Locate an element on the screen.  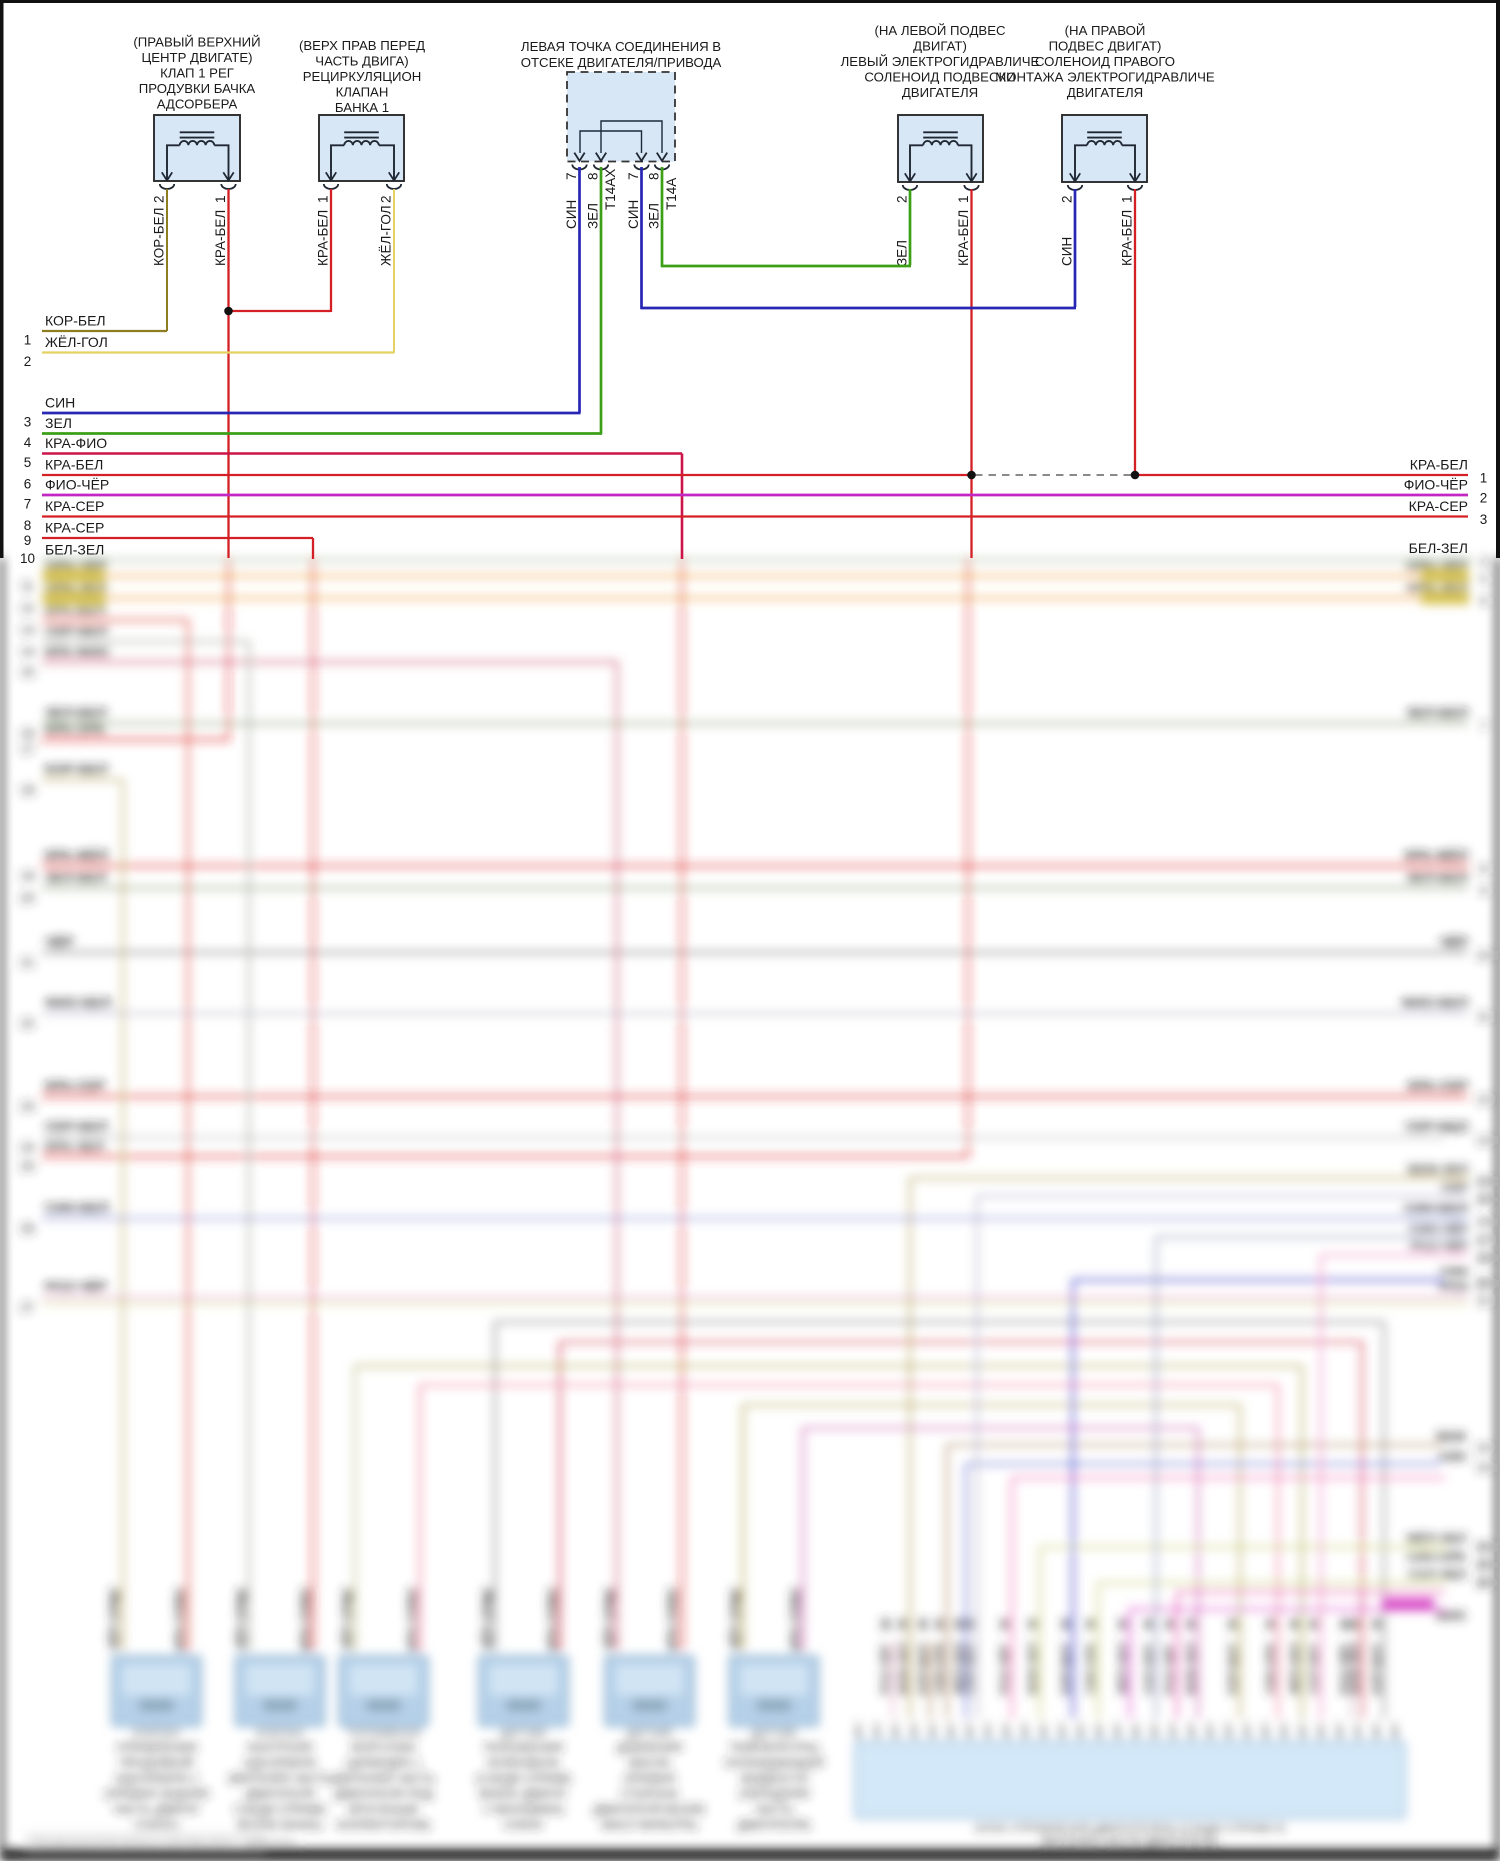
svg-text: (ВЕРХНЯЯ ЧАСТЬ is located at coordinates (280, 1779).